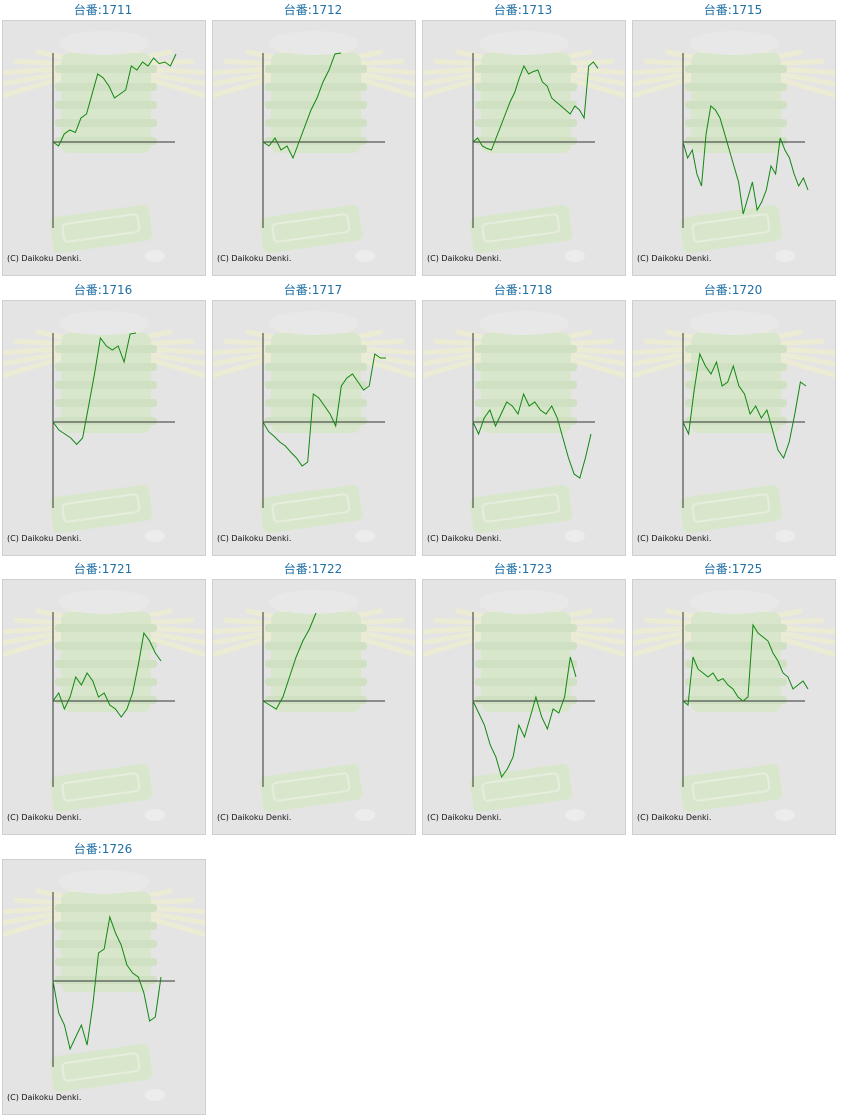 This screenshot has height=1119, width=842. I want to click on chart-title: 台番:1722, so click(313, 569).